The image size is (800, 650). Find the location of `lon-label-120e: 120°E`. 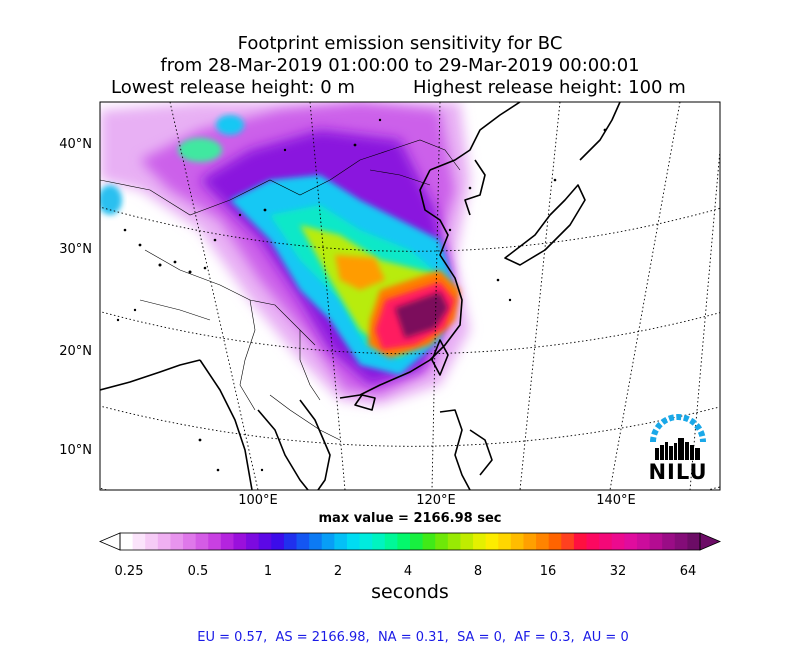

lon-label-120e: 120°E is located at coordinates (436, 500).